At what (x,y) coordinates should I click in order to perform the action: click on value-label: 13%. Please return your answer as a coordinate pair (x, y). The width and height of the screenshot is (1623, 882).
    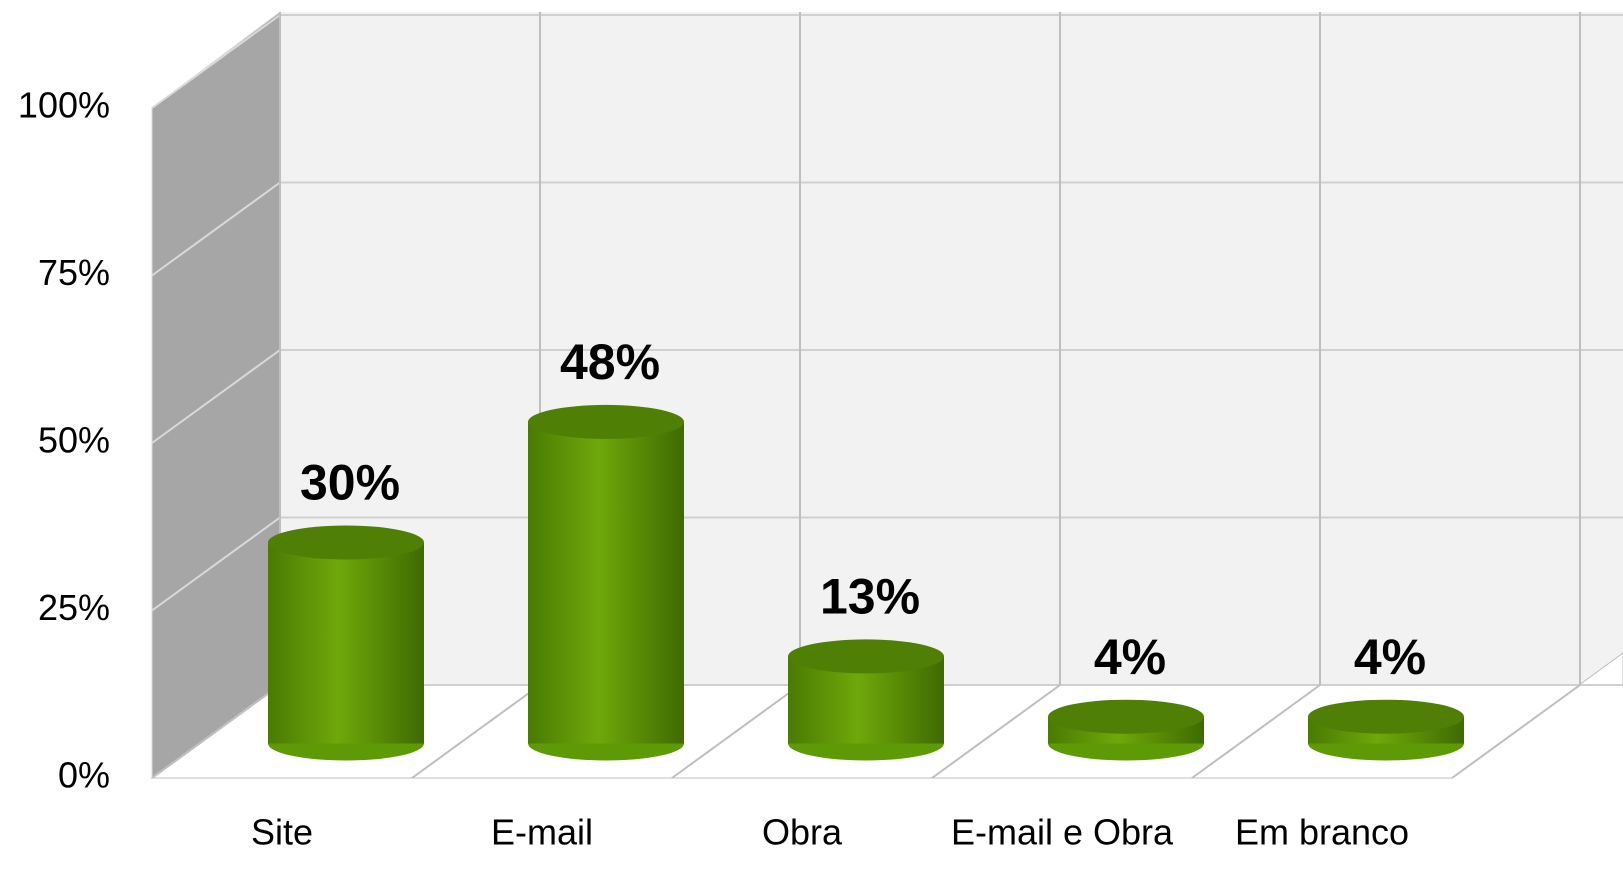
    Looking at the image, I should click on (870, 597).